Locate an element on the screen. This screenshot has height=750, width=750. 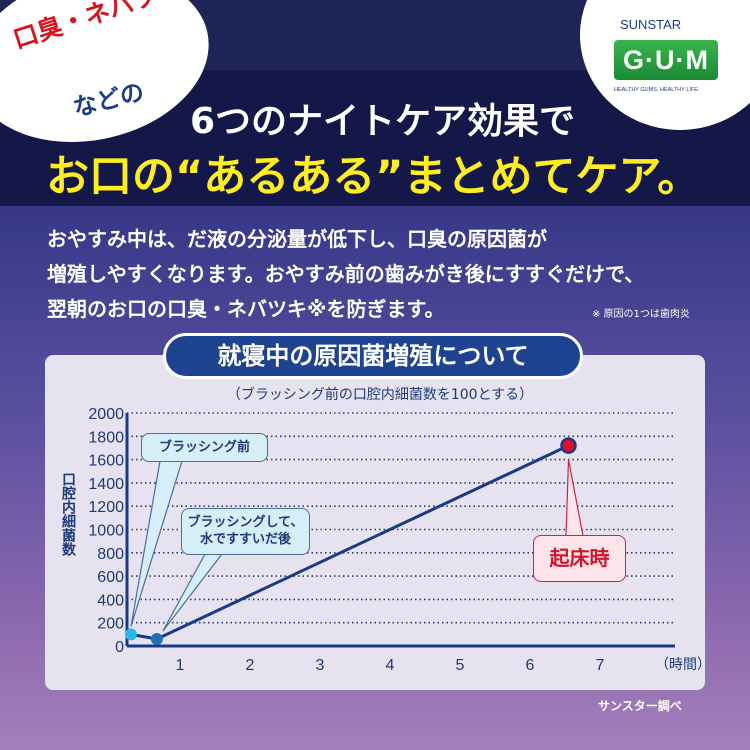
headline-2: お口の“あるある”まとめてケア。 is located at coordinates (373, 177).